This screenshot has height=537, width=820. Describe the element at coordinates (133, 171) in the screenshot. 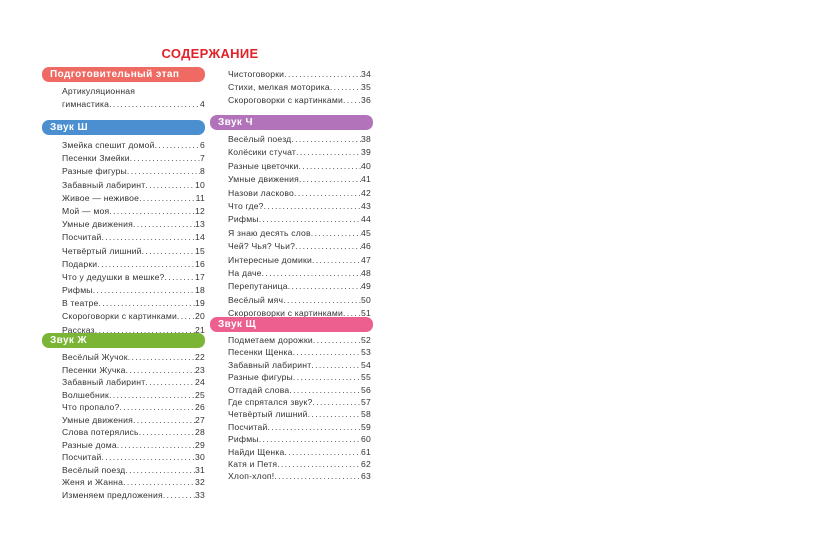

I see `toc-entry: Разные фигуры 8` at that location.